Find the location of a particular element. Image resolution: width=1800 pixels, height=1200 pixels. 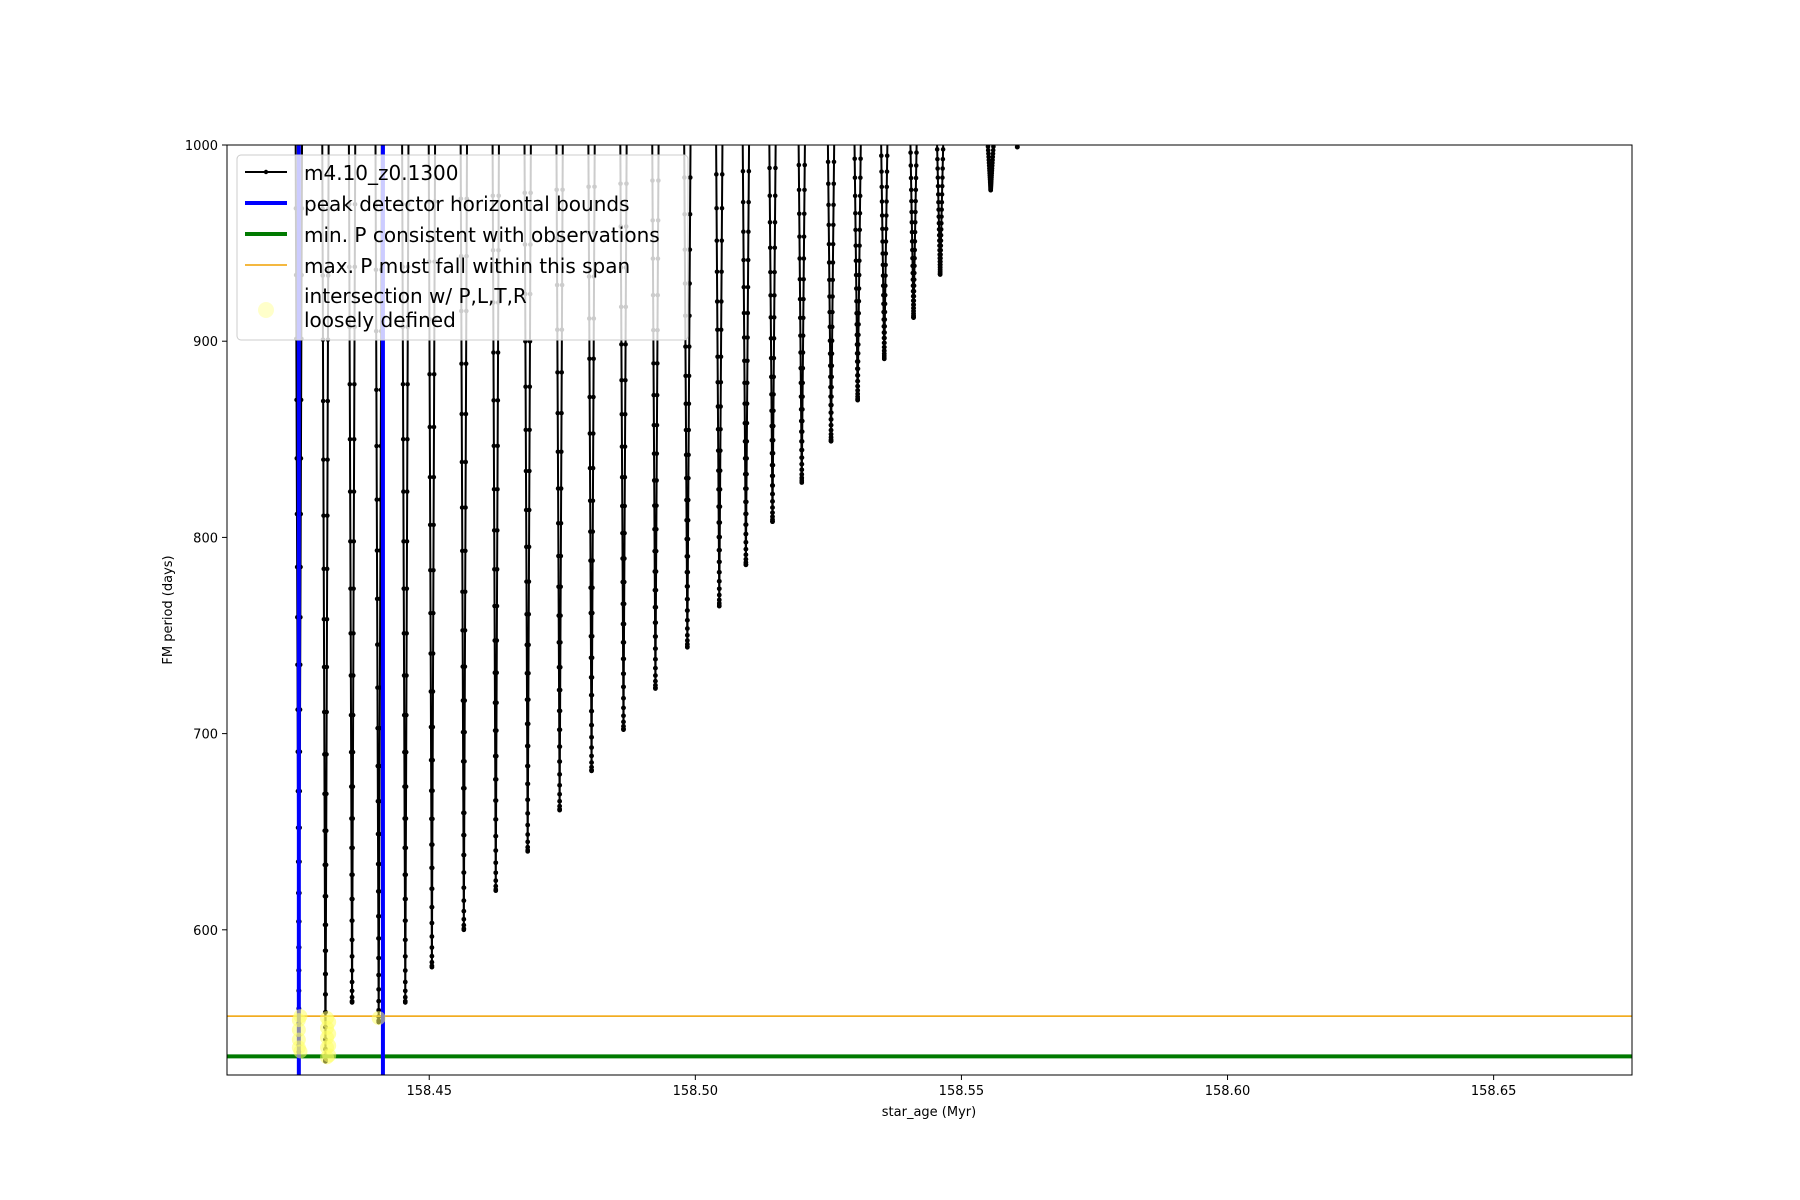

y-tick-label: 700 is located at coordinates (205, 735).